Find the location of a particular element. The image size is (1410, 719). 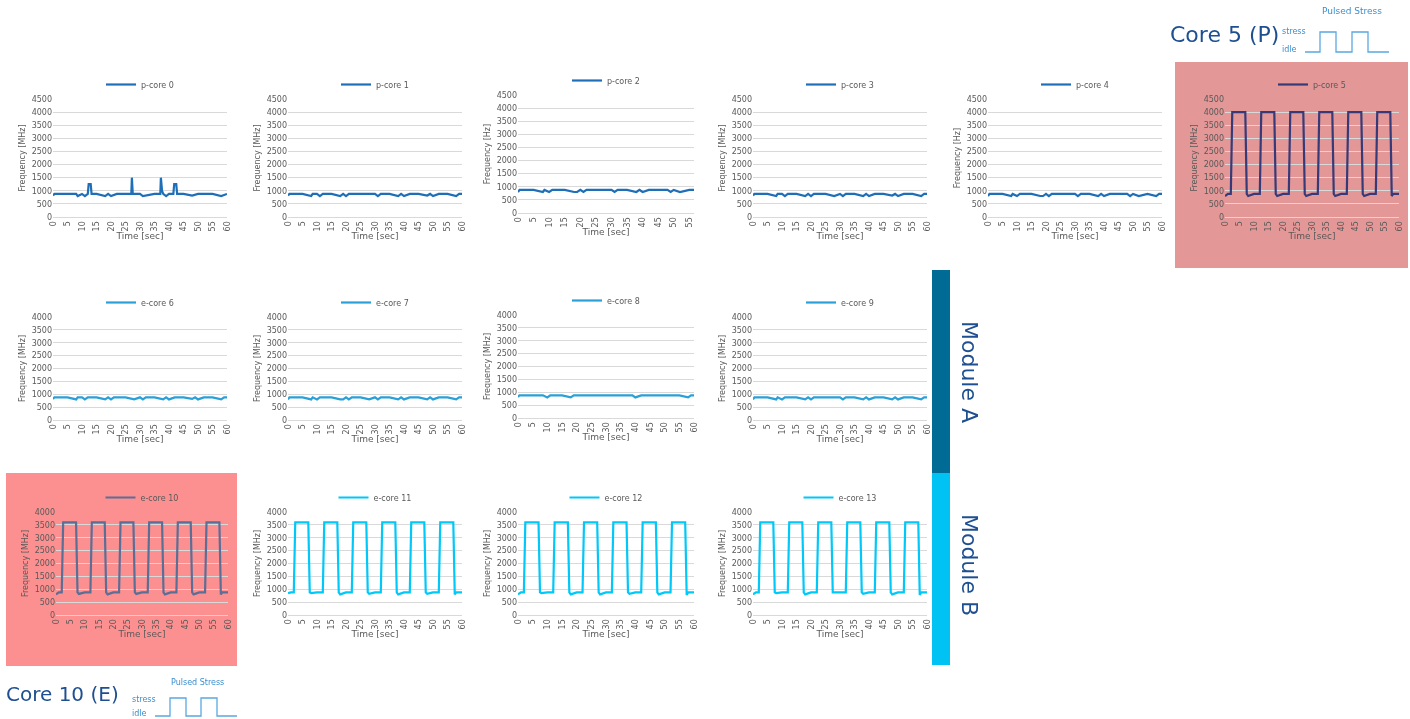

text: Module A is located at coordinates (969, 372).